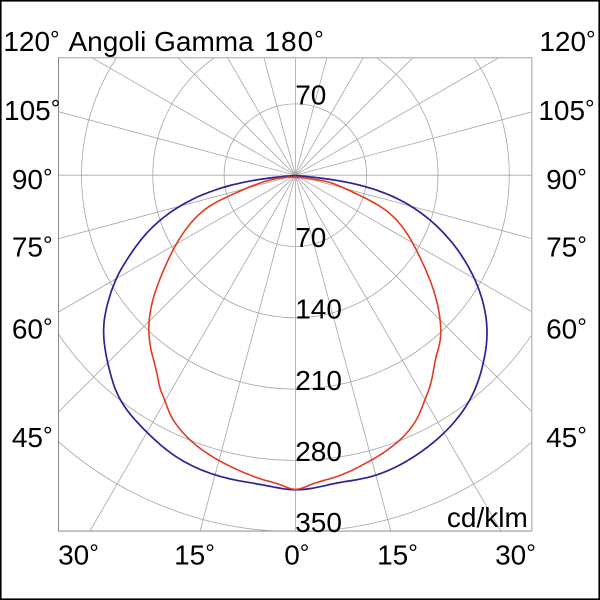 The width and height of the screenshot is (600, 600). Describe the element at coordinates (318, 522) in the screenshot. I see `svg-text: 350` at that location.